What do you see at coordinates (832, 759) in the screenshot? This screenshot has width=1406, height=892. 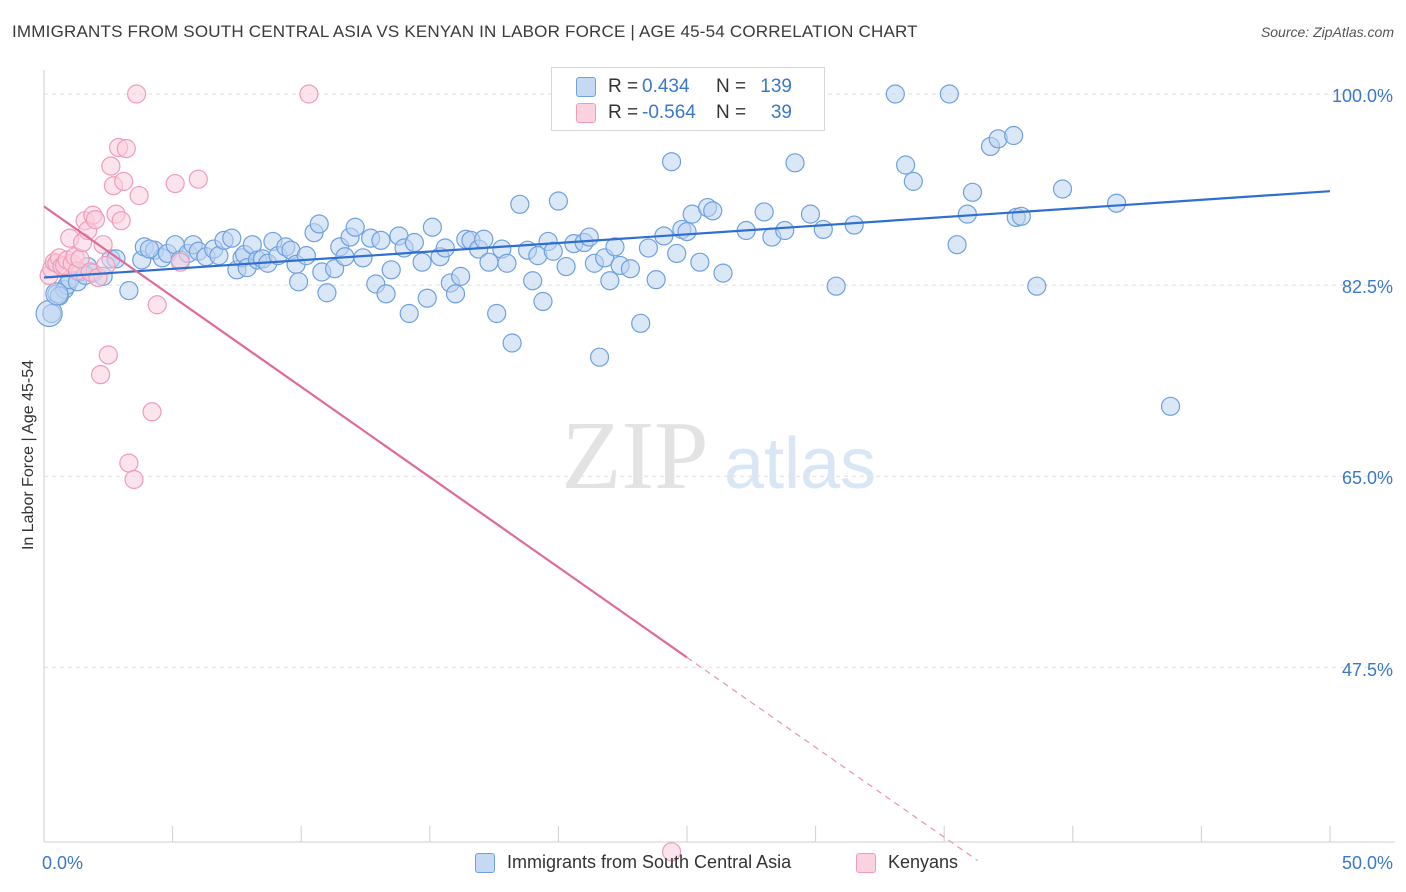 I see `trend-line-kenyans-extension` at bounding box center [832, 759].